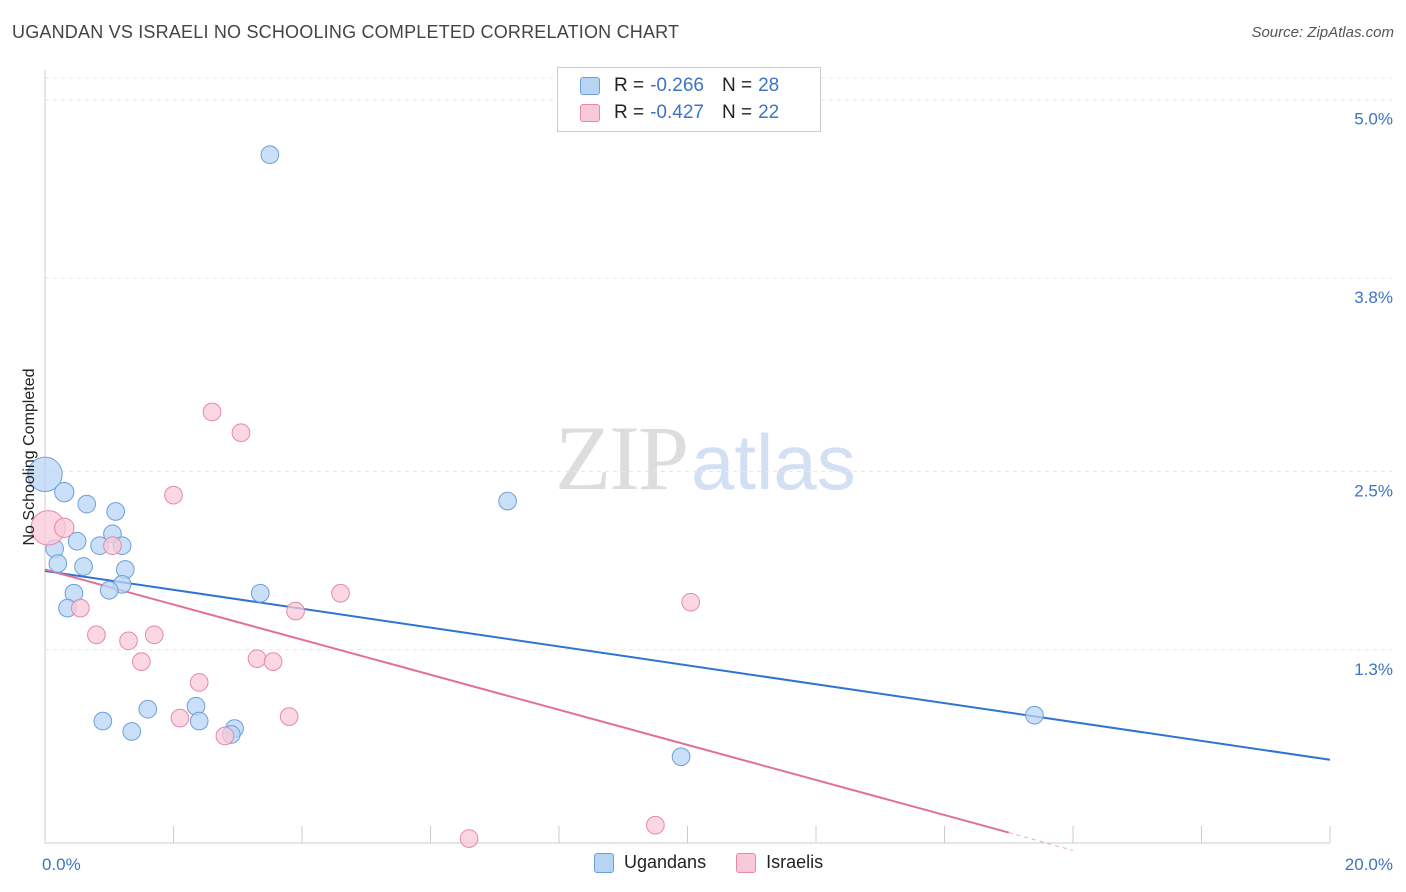 This screenshot has width=1406, height=892. What do you see at coordinates (1041, 841) in the screenshot?
I see `israelis-trend-extension` at bounding box center [1041, 841].